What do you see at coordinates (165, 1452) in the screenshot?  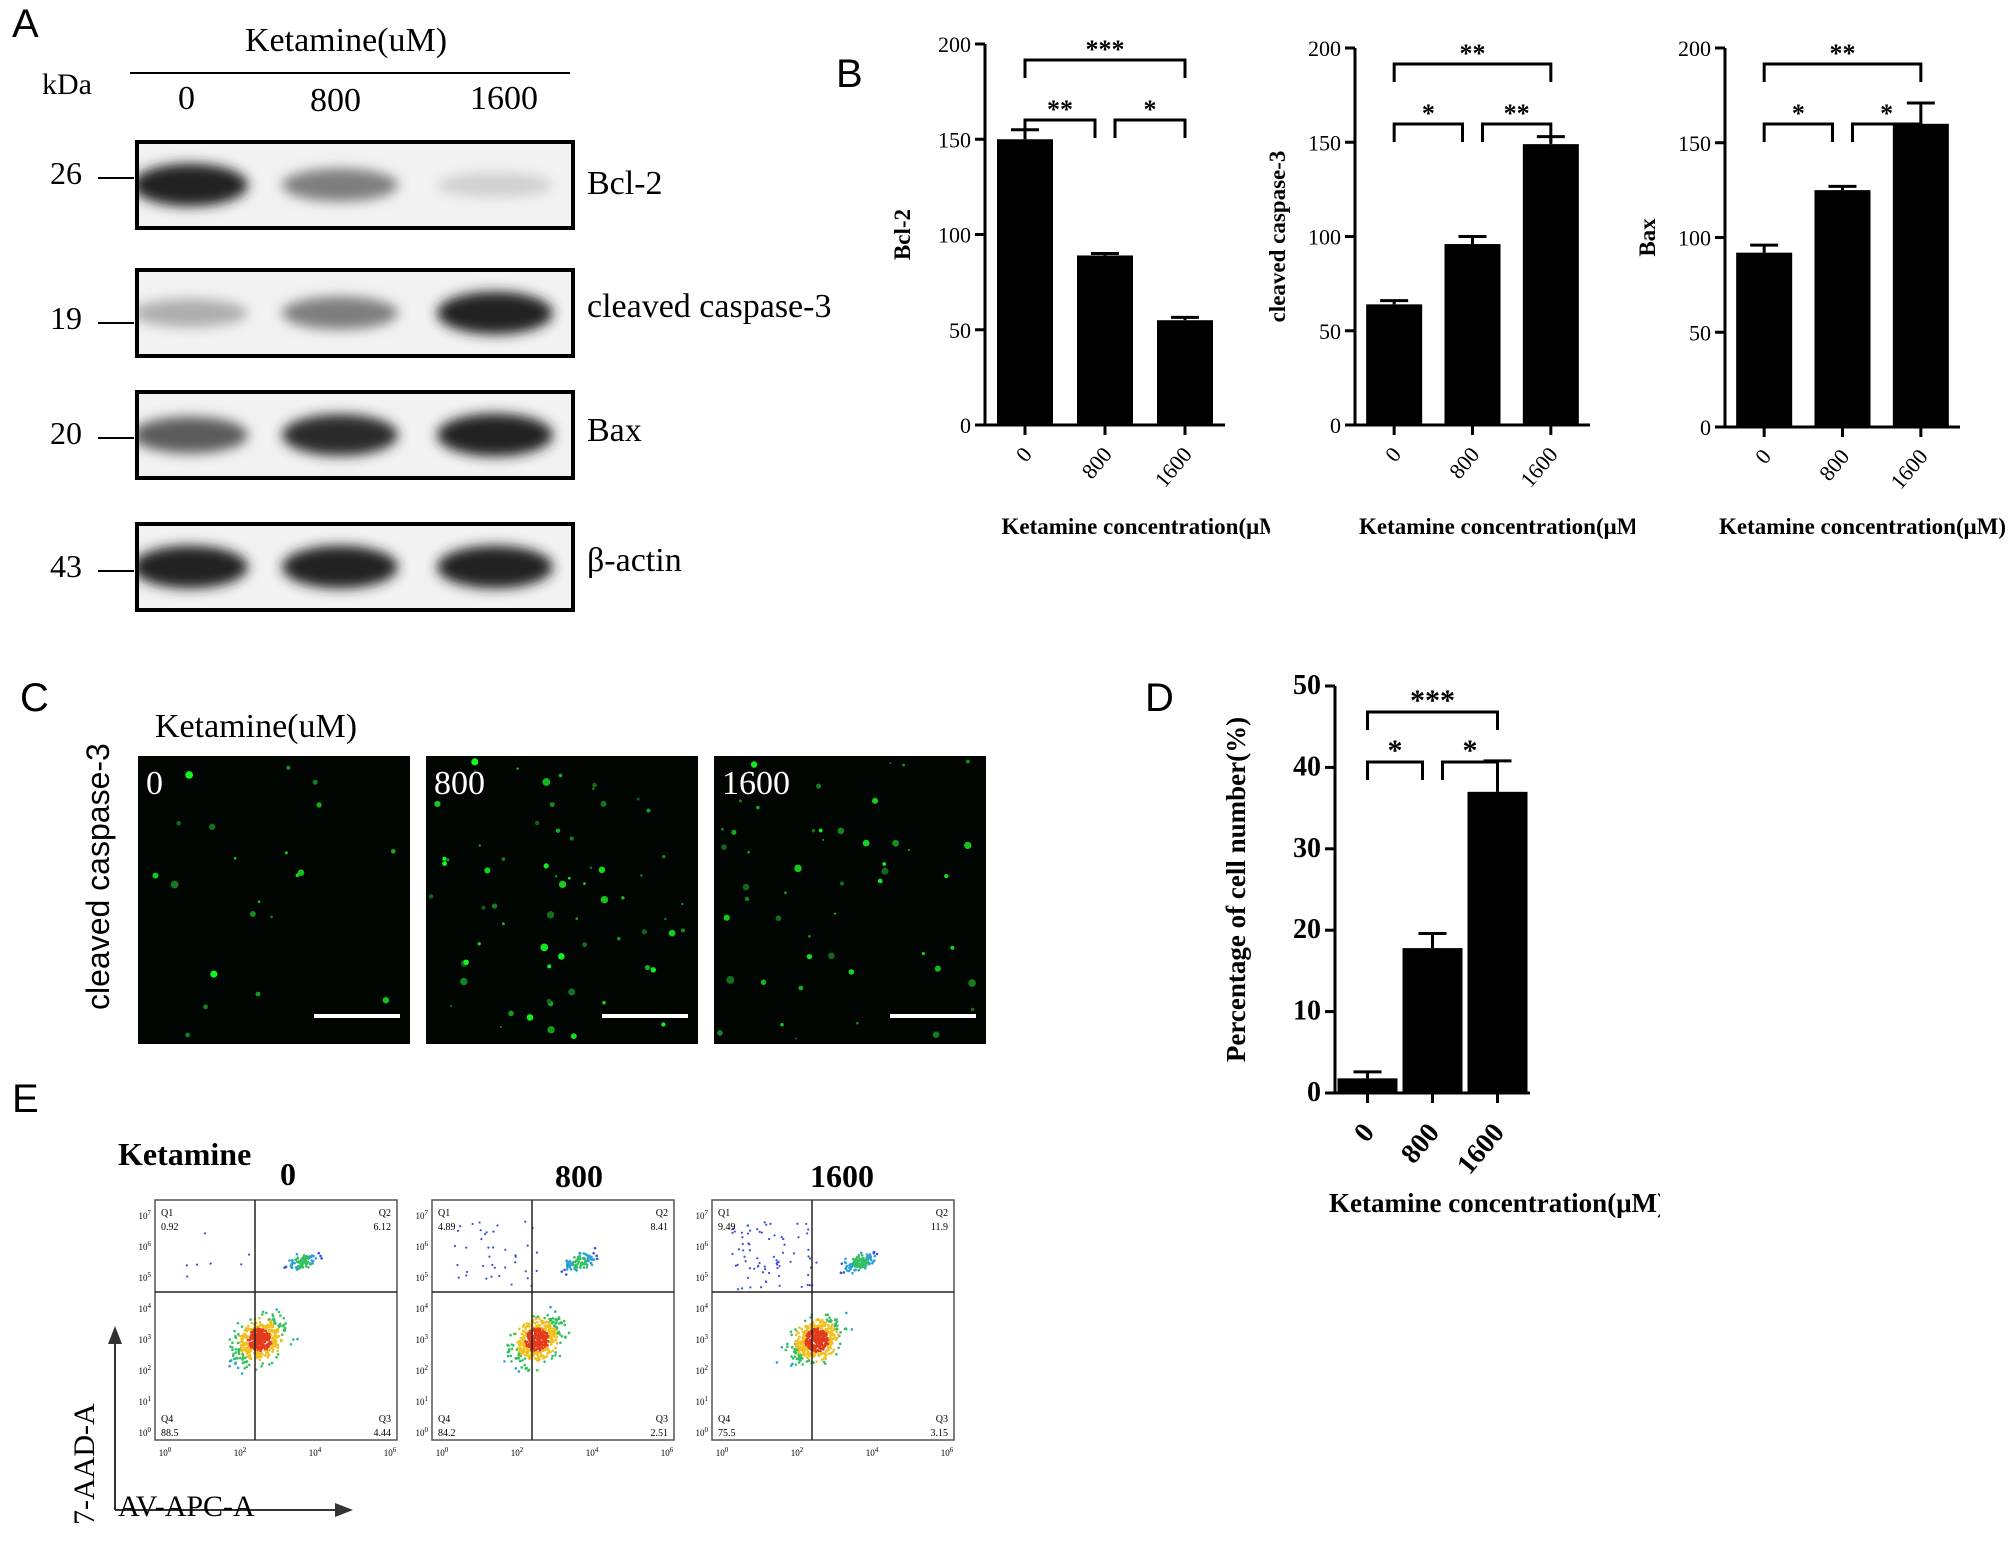 I see `fc-x-tick: 10⁰` at bounding box center [165, 1452].